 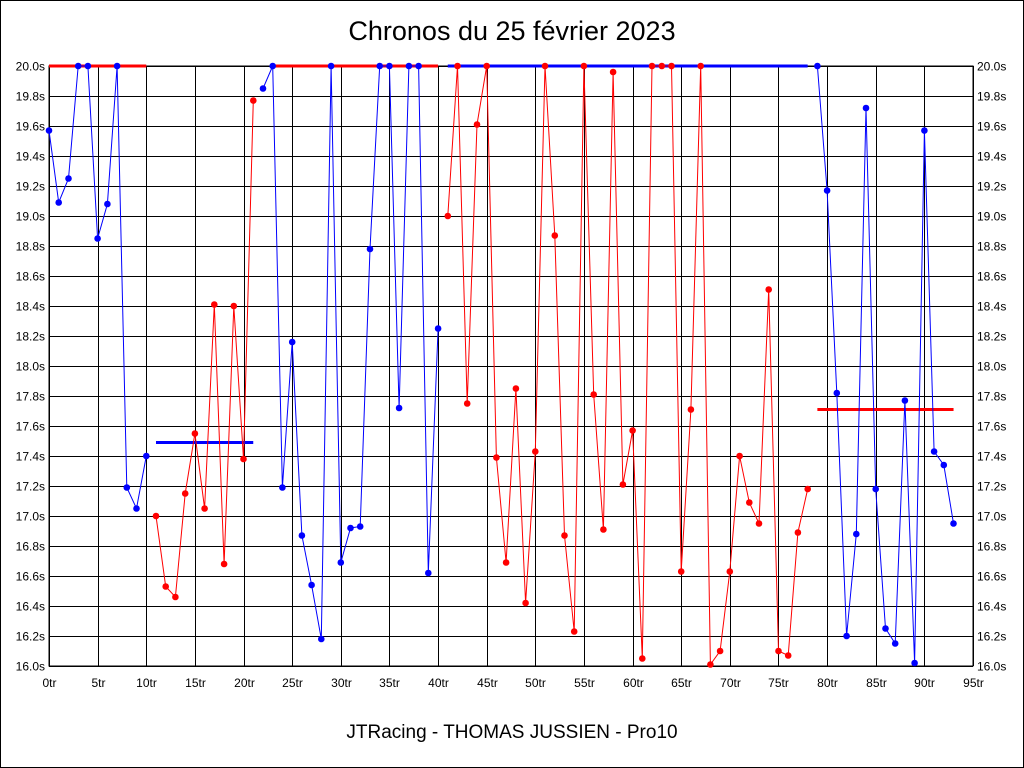 I want to click on y-tick-label-left: 18.4s, so click(x=30, y=307).